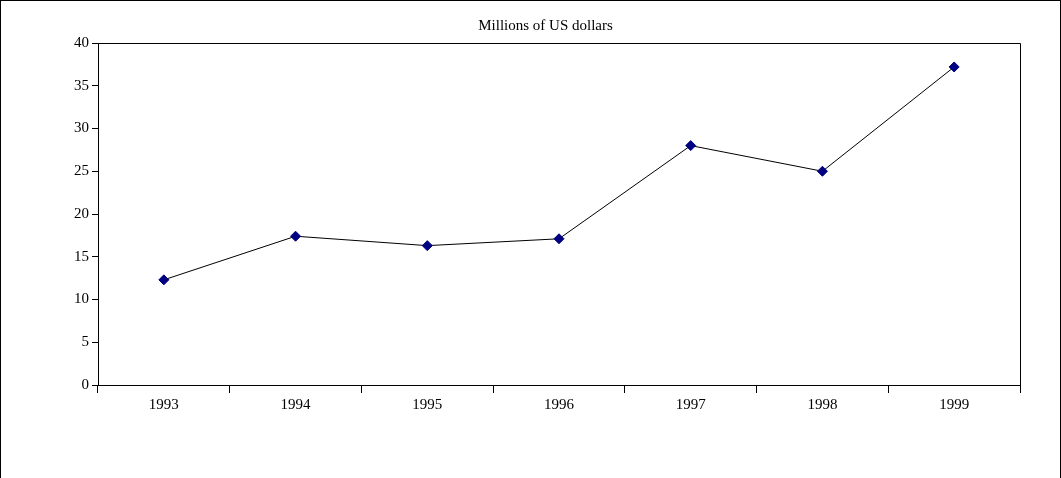  I want to click on y-tick-label: 40, so click(81, 41).